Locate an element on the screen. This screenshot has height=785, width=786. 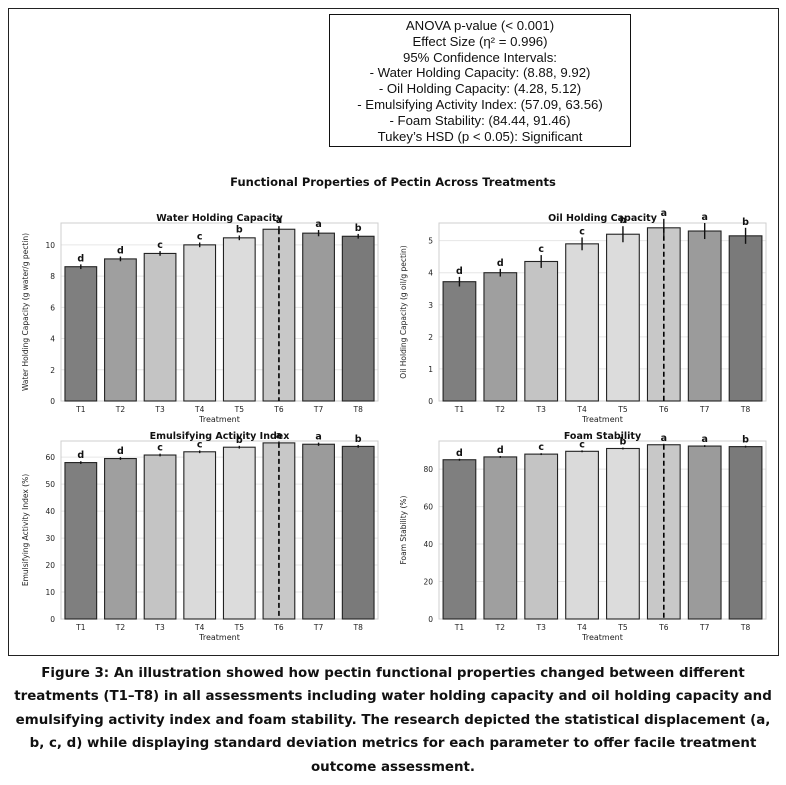
panel-title: Foam Stability is located at coordinates (603, 436).